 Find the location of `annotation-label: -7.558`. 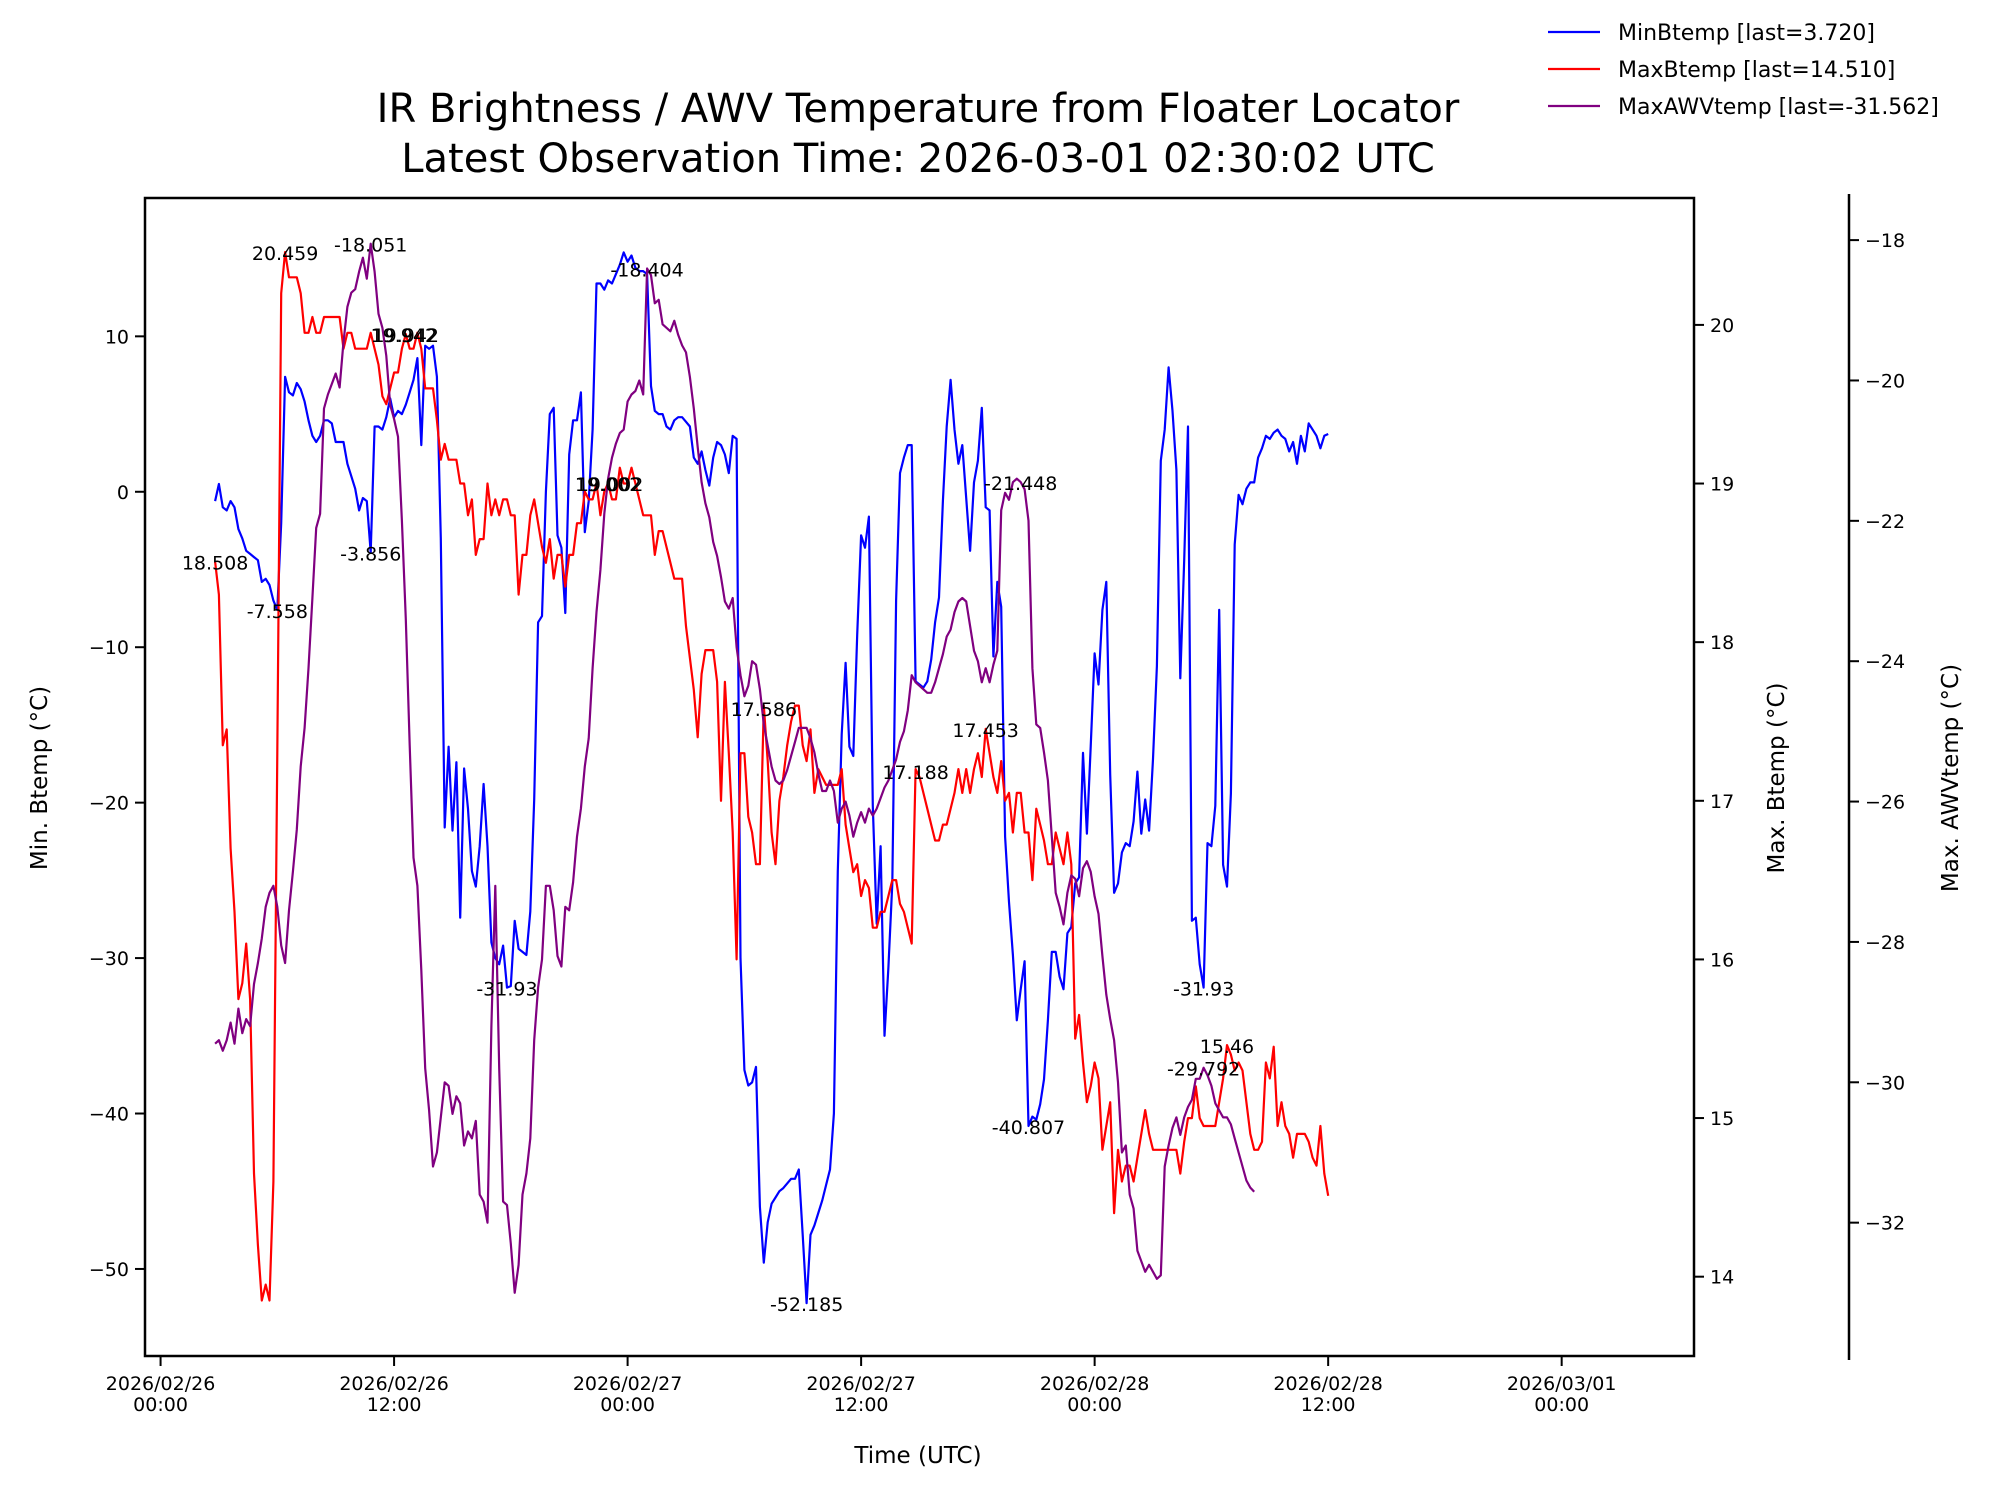

annotation-label: -7.558 is located at coordinates (277, 612).